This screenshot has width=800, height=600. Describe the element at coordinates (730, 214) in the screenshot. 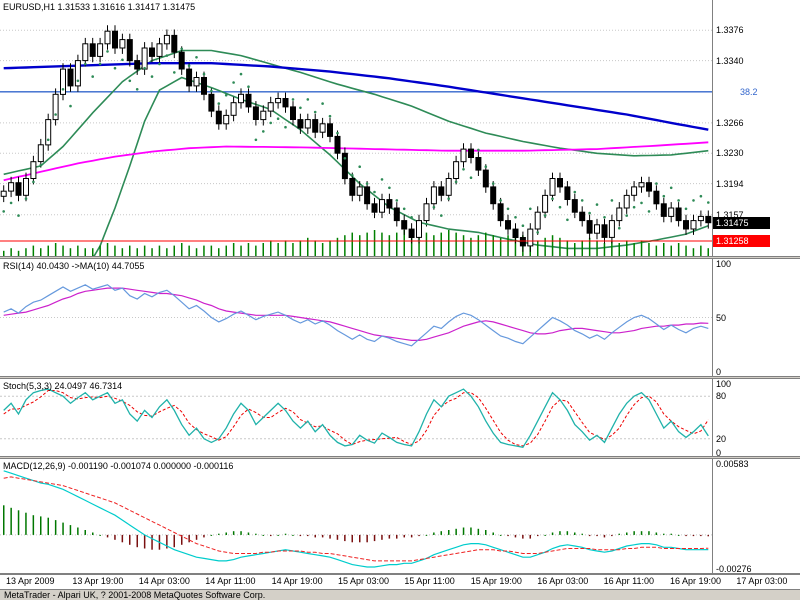

I see `price-axis-label: 1.3157` at that location.